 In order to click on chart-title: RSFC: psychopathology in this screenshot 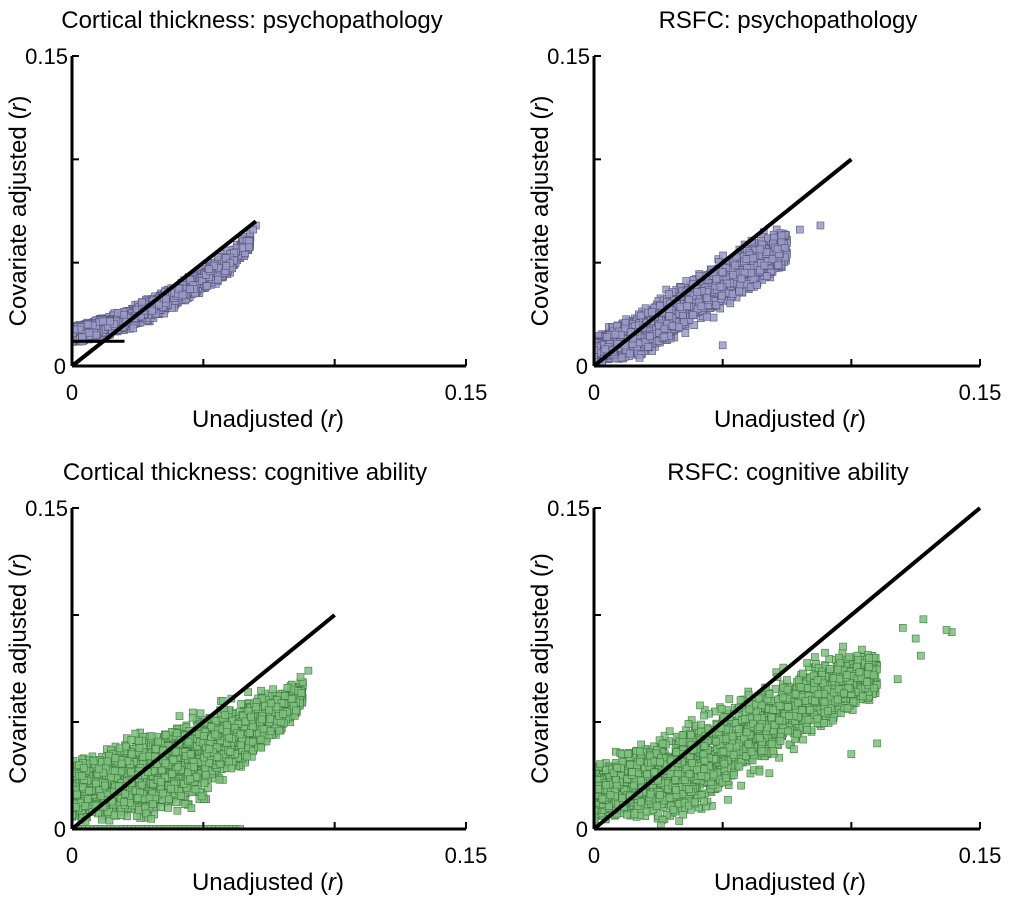, I will do `click(788, 20)`.